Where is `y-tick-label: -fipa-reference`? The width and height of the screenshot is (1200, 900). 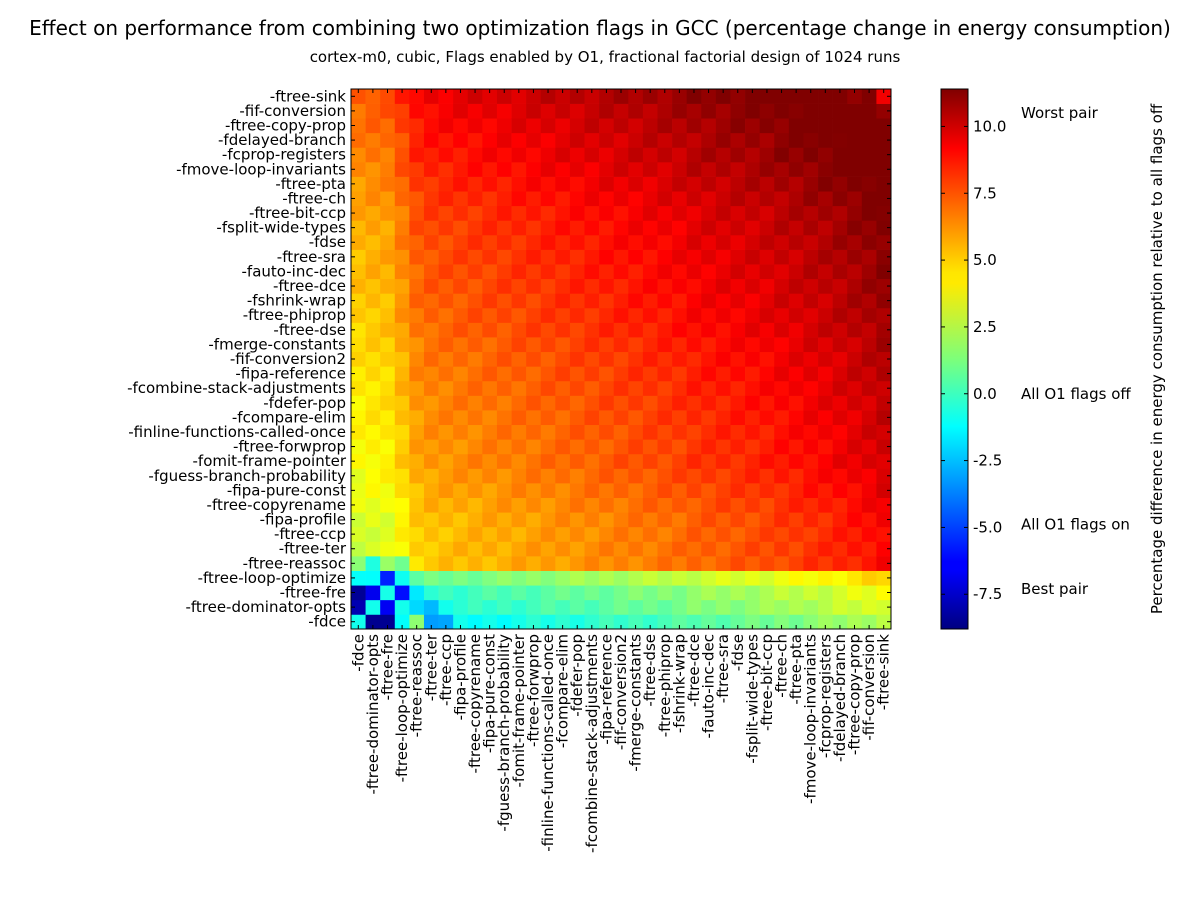
y-tick-label: -fipa-reference is located at coordinates (290, 374).